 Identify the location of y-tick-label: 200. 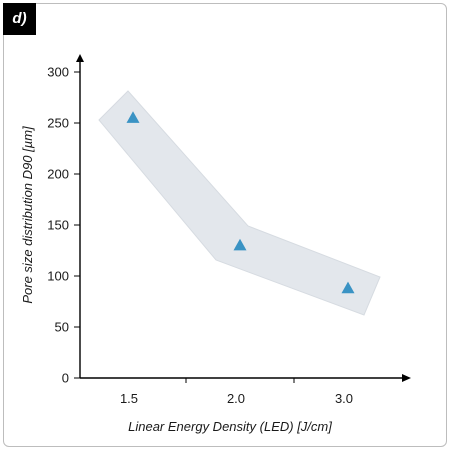
(58, 174).